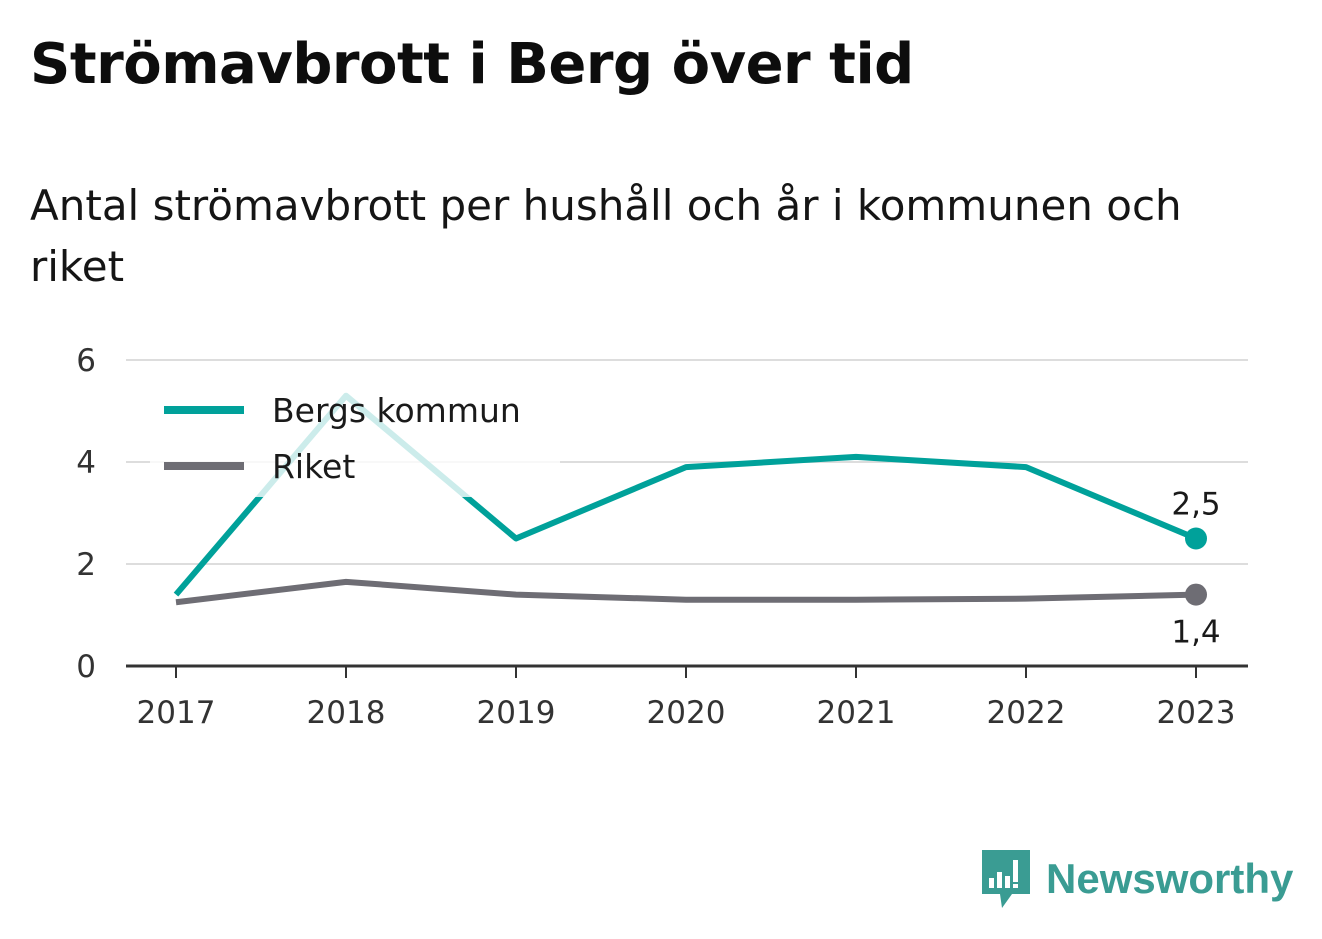 The height and width of the screenshot is (939, 1322). What do you see at coordinates (1195, 569) in the screenshot?
I see `data-labels: 2,5 1,4` at bounding box center [1195, 569].